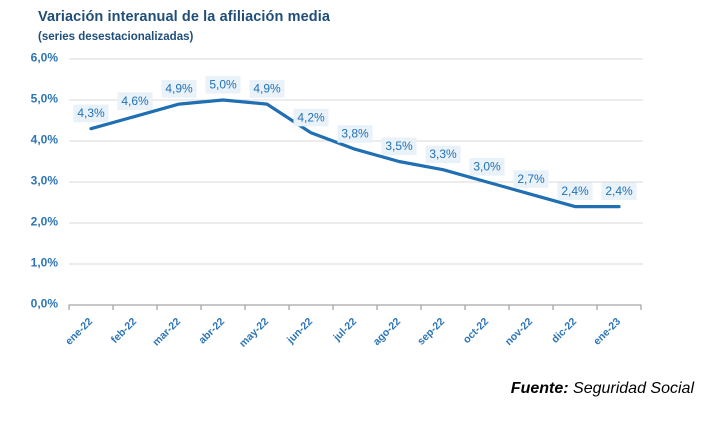 The height and width of the screenshot is (425, 707). I want to click on y-axis-tick-label: 3,0%, so click(45, 181).